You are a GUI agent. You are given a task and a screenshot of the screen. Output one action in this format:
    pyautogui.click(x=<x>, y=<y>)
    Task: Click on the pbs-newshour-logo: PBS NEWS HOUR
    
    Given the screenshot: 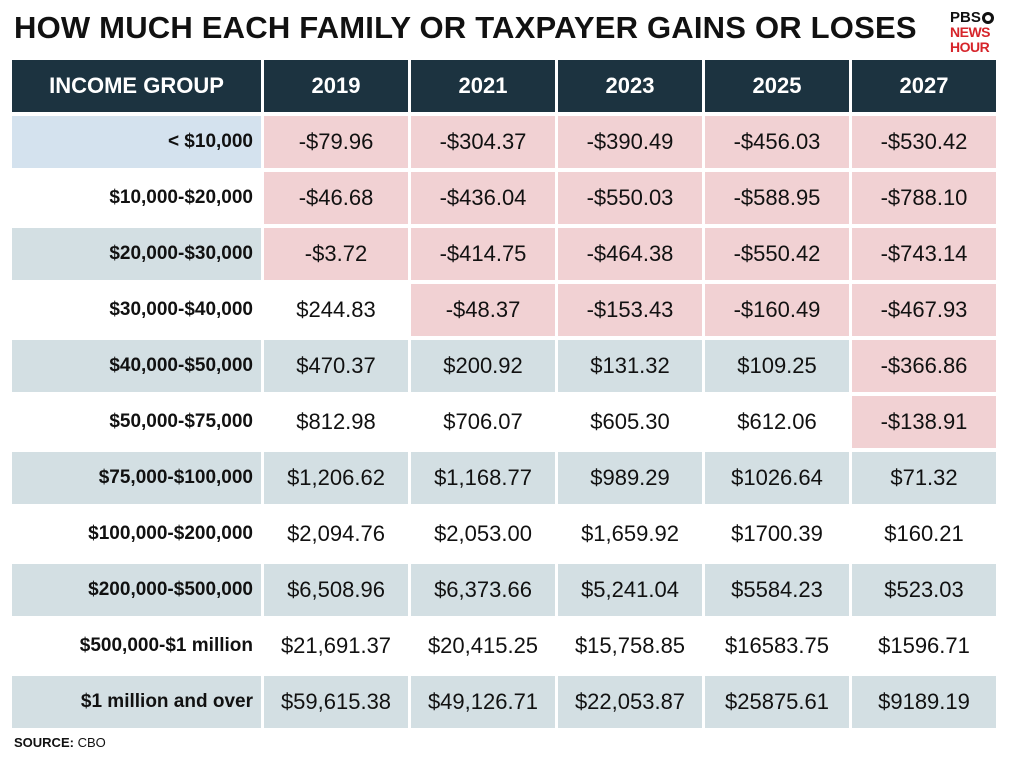 What is the action you would take?
    pyautogui.click(x=980, y=32)
    